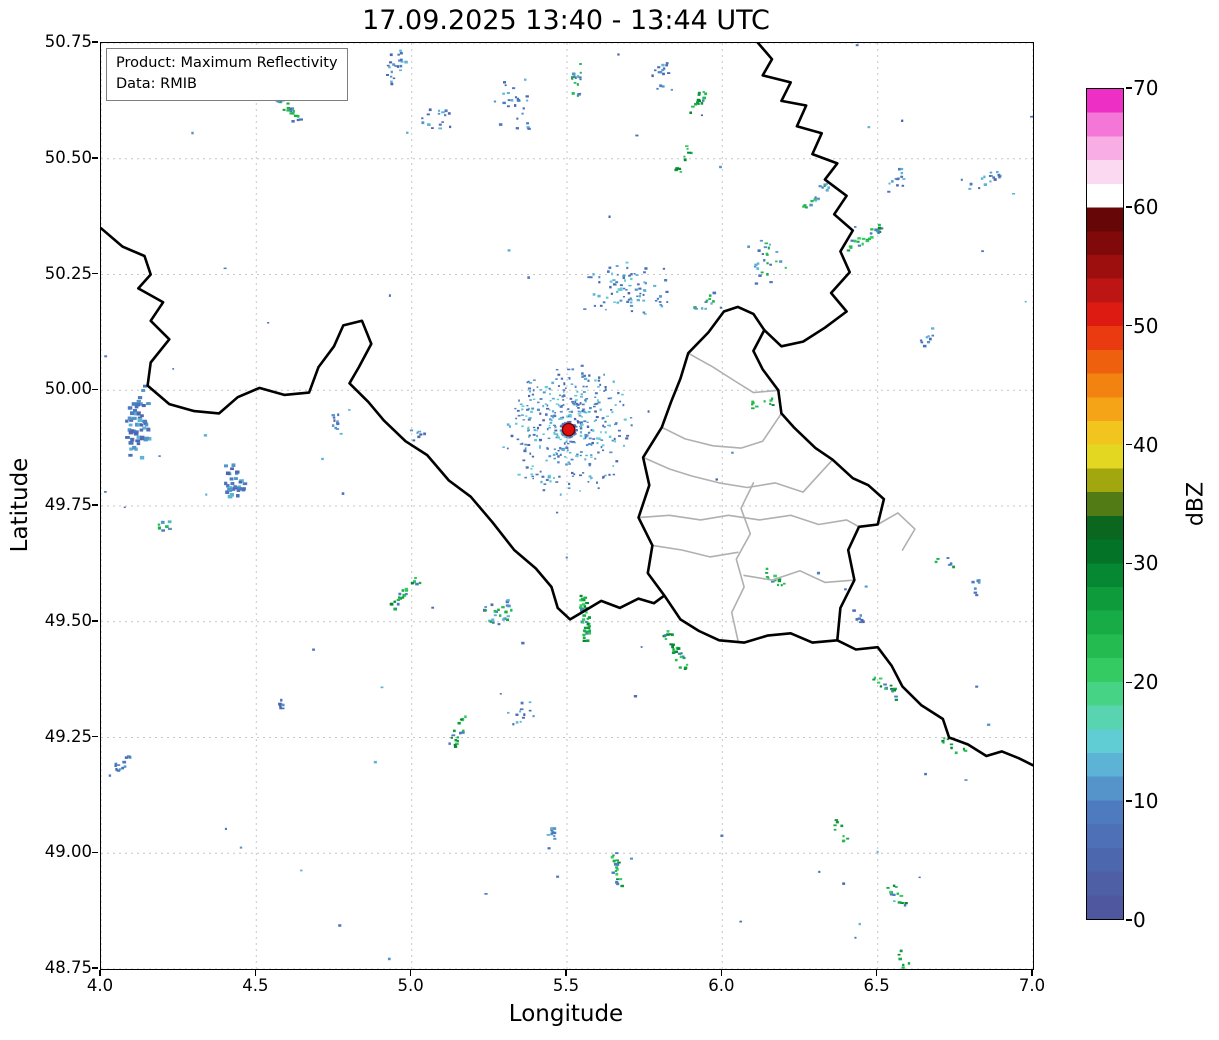 Image resolution: width=1219 pixels, height=1040 pixels. What do you see at coordinates (68, 273) in the screenshot?
I see `y-tick-label: 50.25` at bounding box center [68, 273].